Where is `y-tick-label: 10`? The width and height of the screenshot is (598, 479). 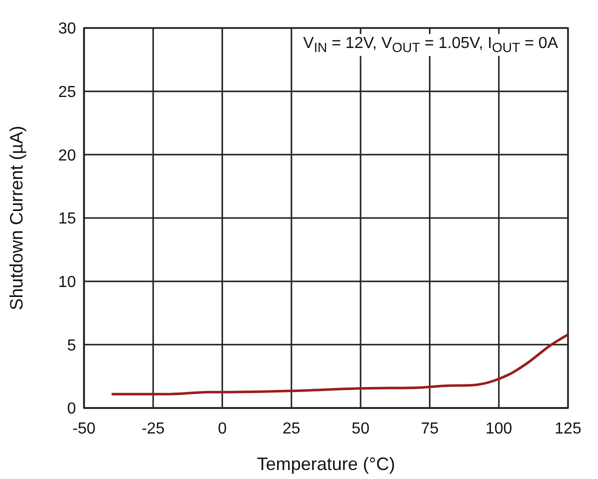
y-tick-label: 10 is located at coordinates (67, 283).